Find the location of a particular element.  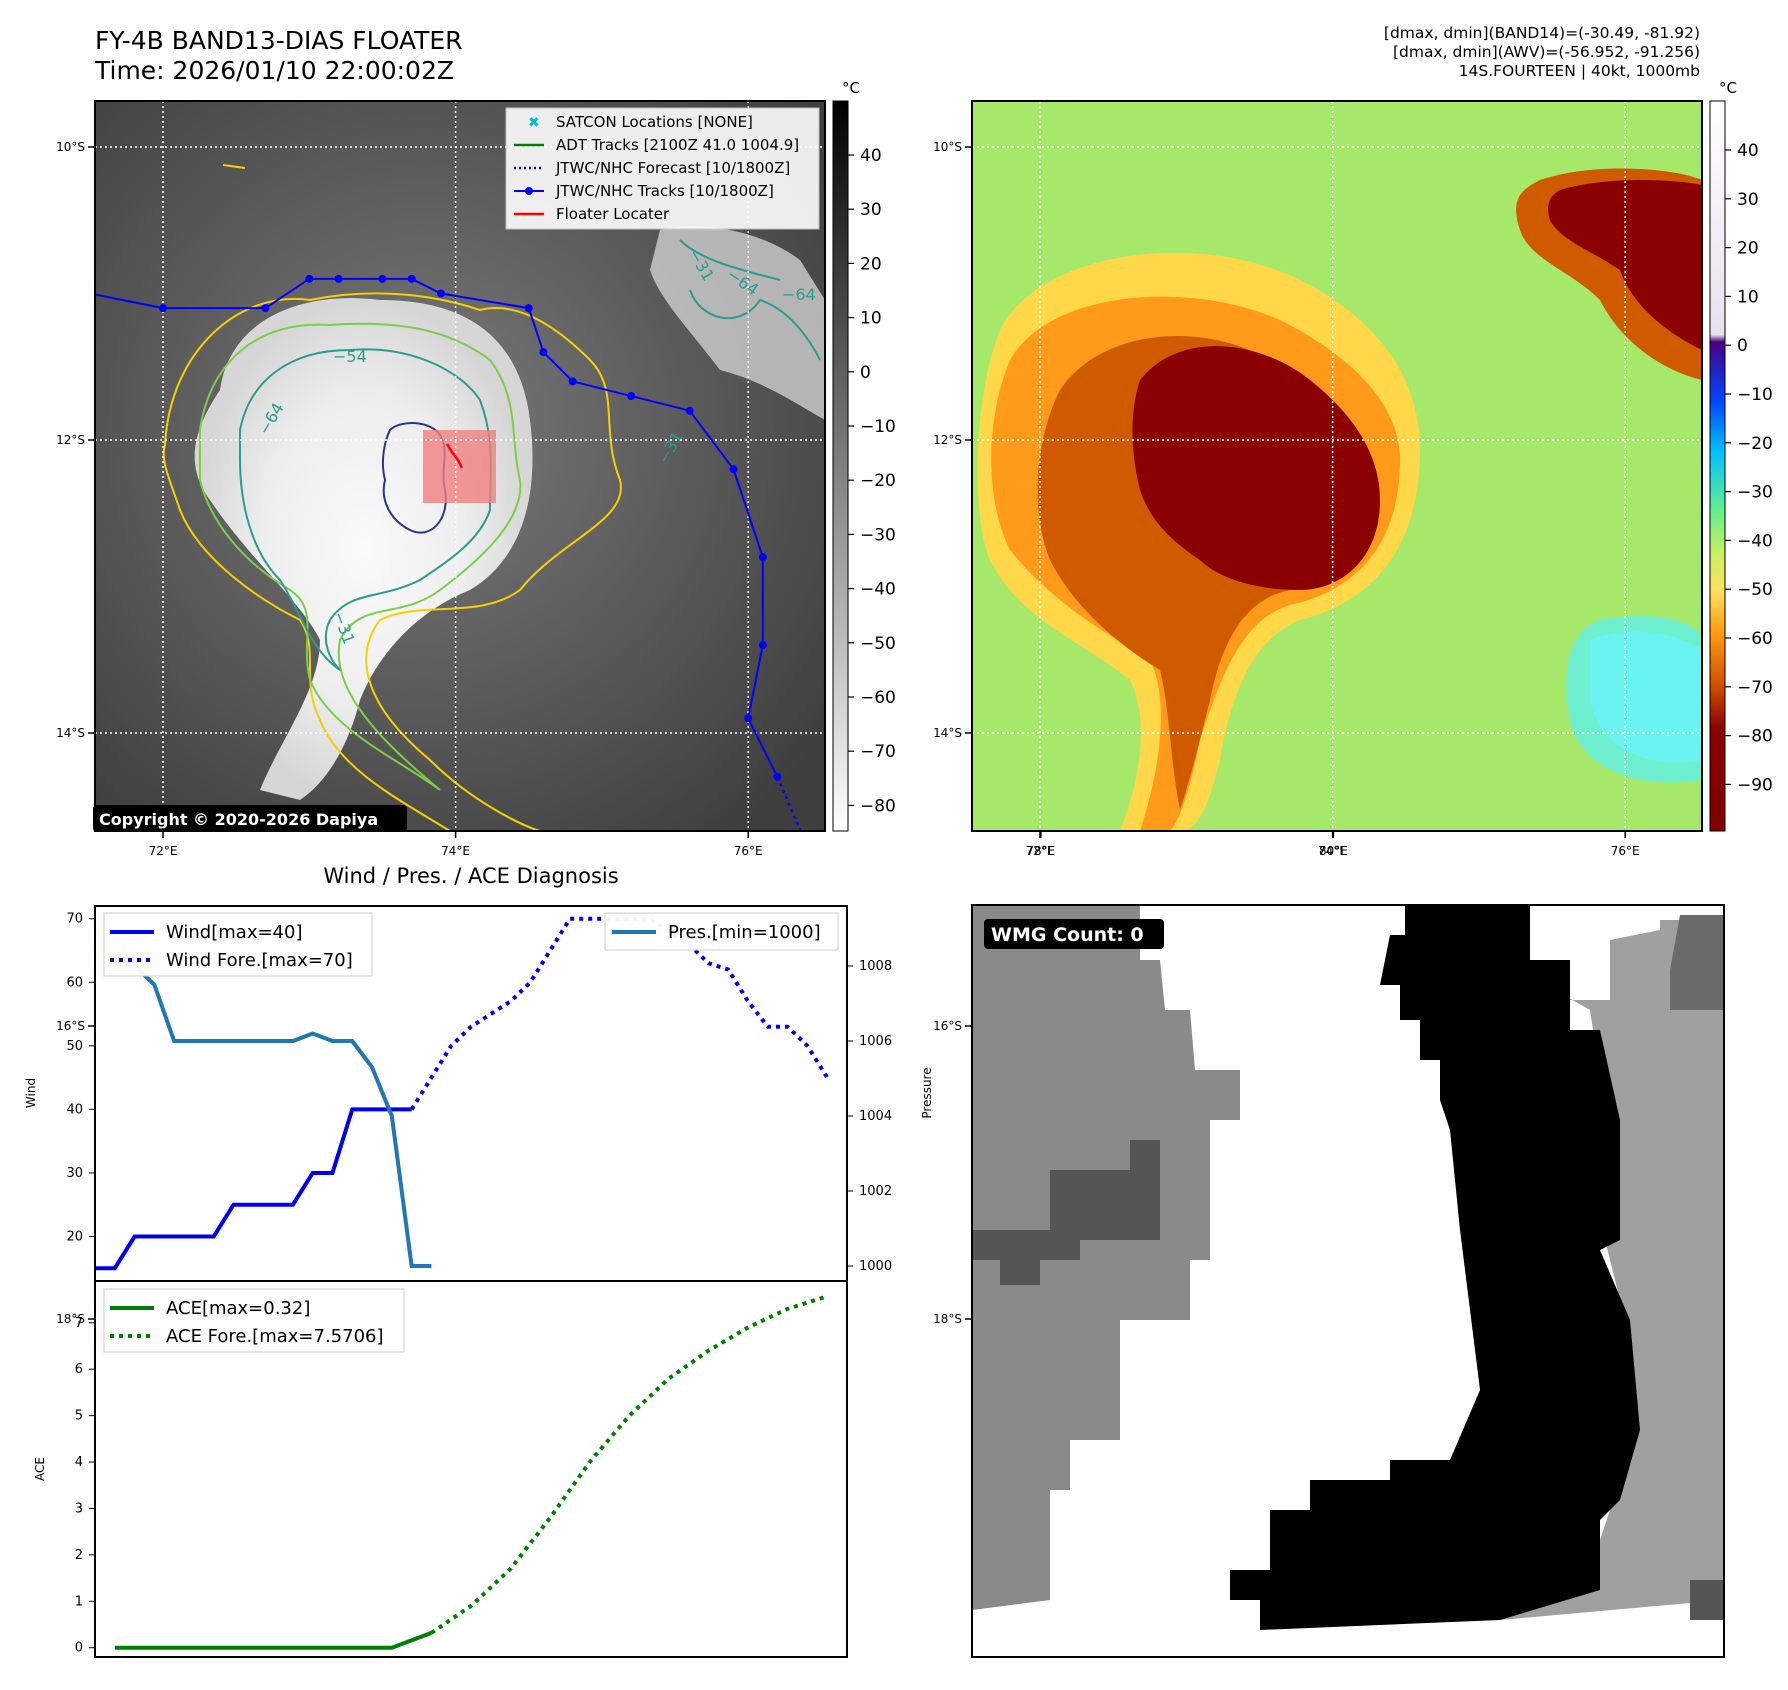

wind-line is located at coordinates (253, 1189).